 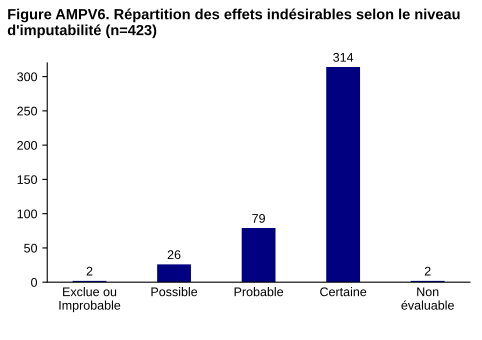 What do you see at coordinates (174, 291) in the screenshot?
I see `x-tick-label: Possible` at bounding box center [174, 291].